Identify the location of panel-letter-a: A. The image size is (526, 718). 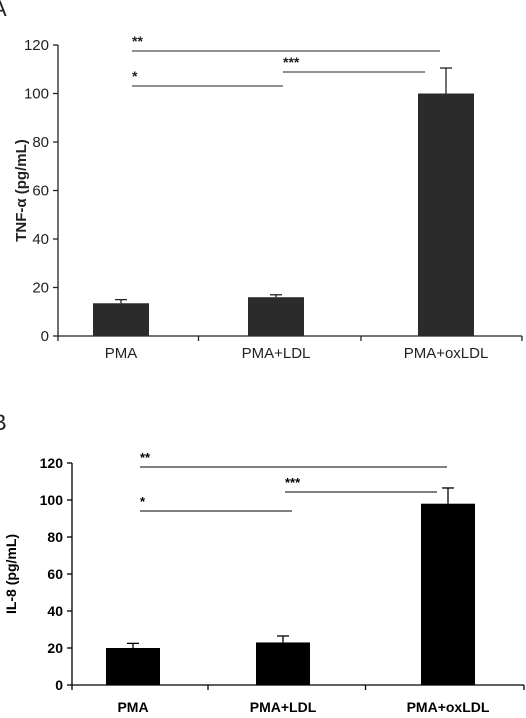
(3, 10).